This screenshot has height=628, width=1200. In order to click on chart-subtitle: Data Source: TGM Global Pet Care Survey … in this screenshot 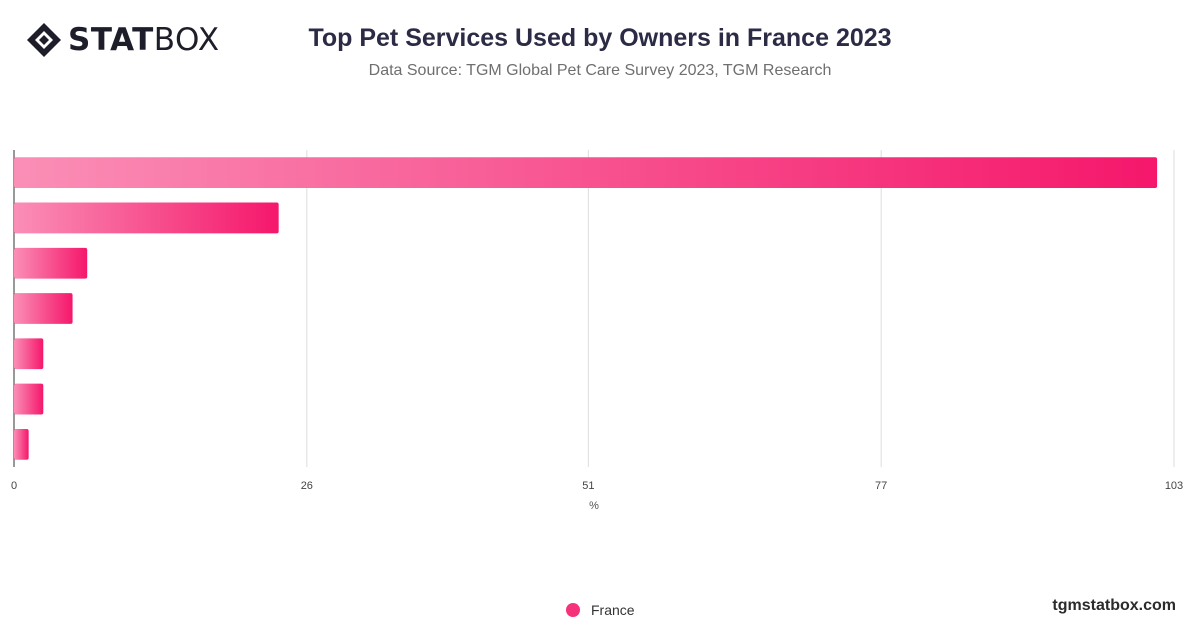, I will do `click(600, 70)`.